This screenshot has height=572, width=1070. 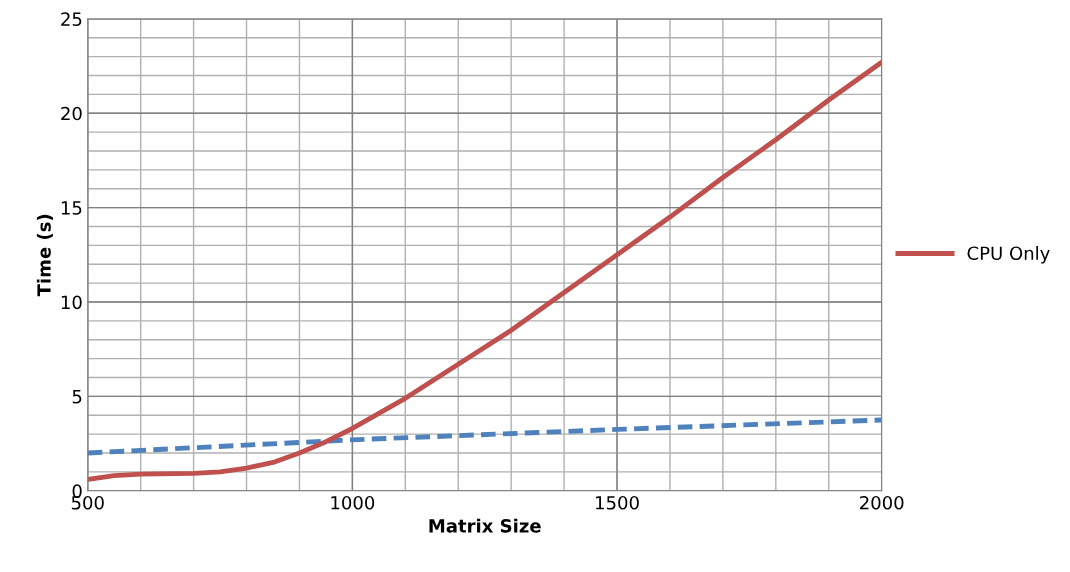 What do you see at coordinates (1008, 255) in the screenshot?
I see `legend-label: CPU Only` at bounding box center [1008, 255].